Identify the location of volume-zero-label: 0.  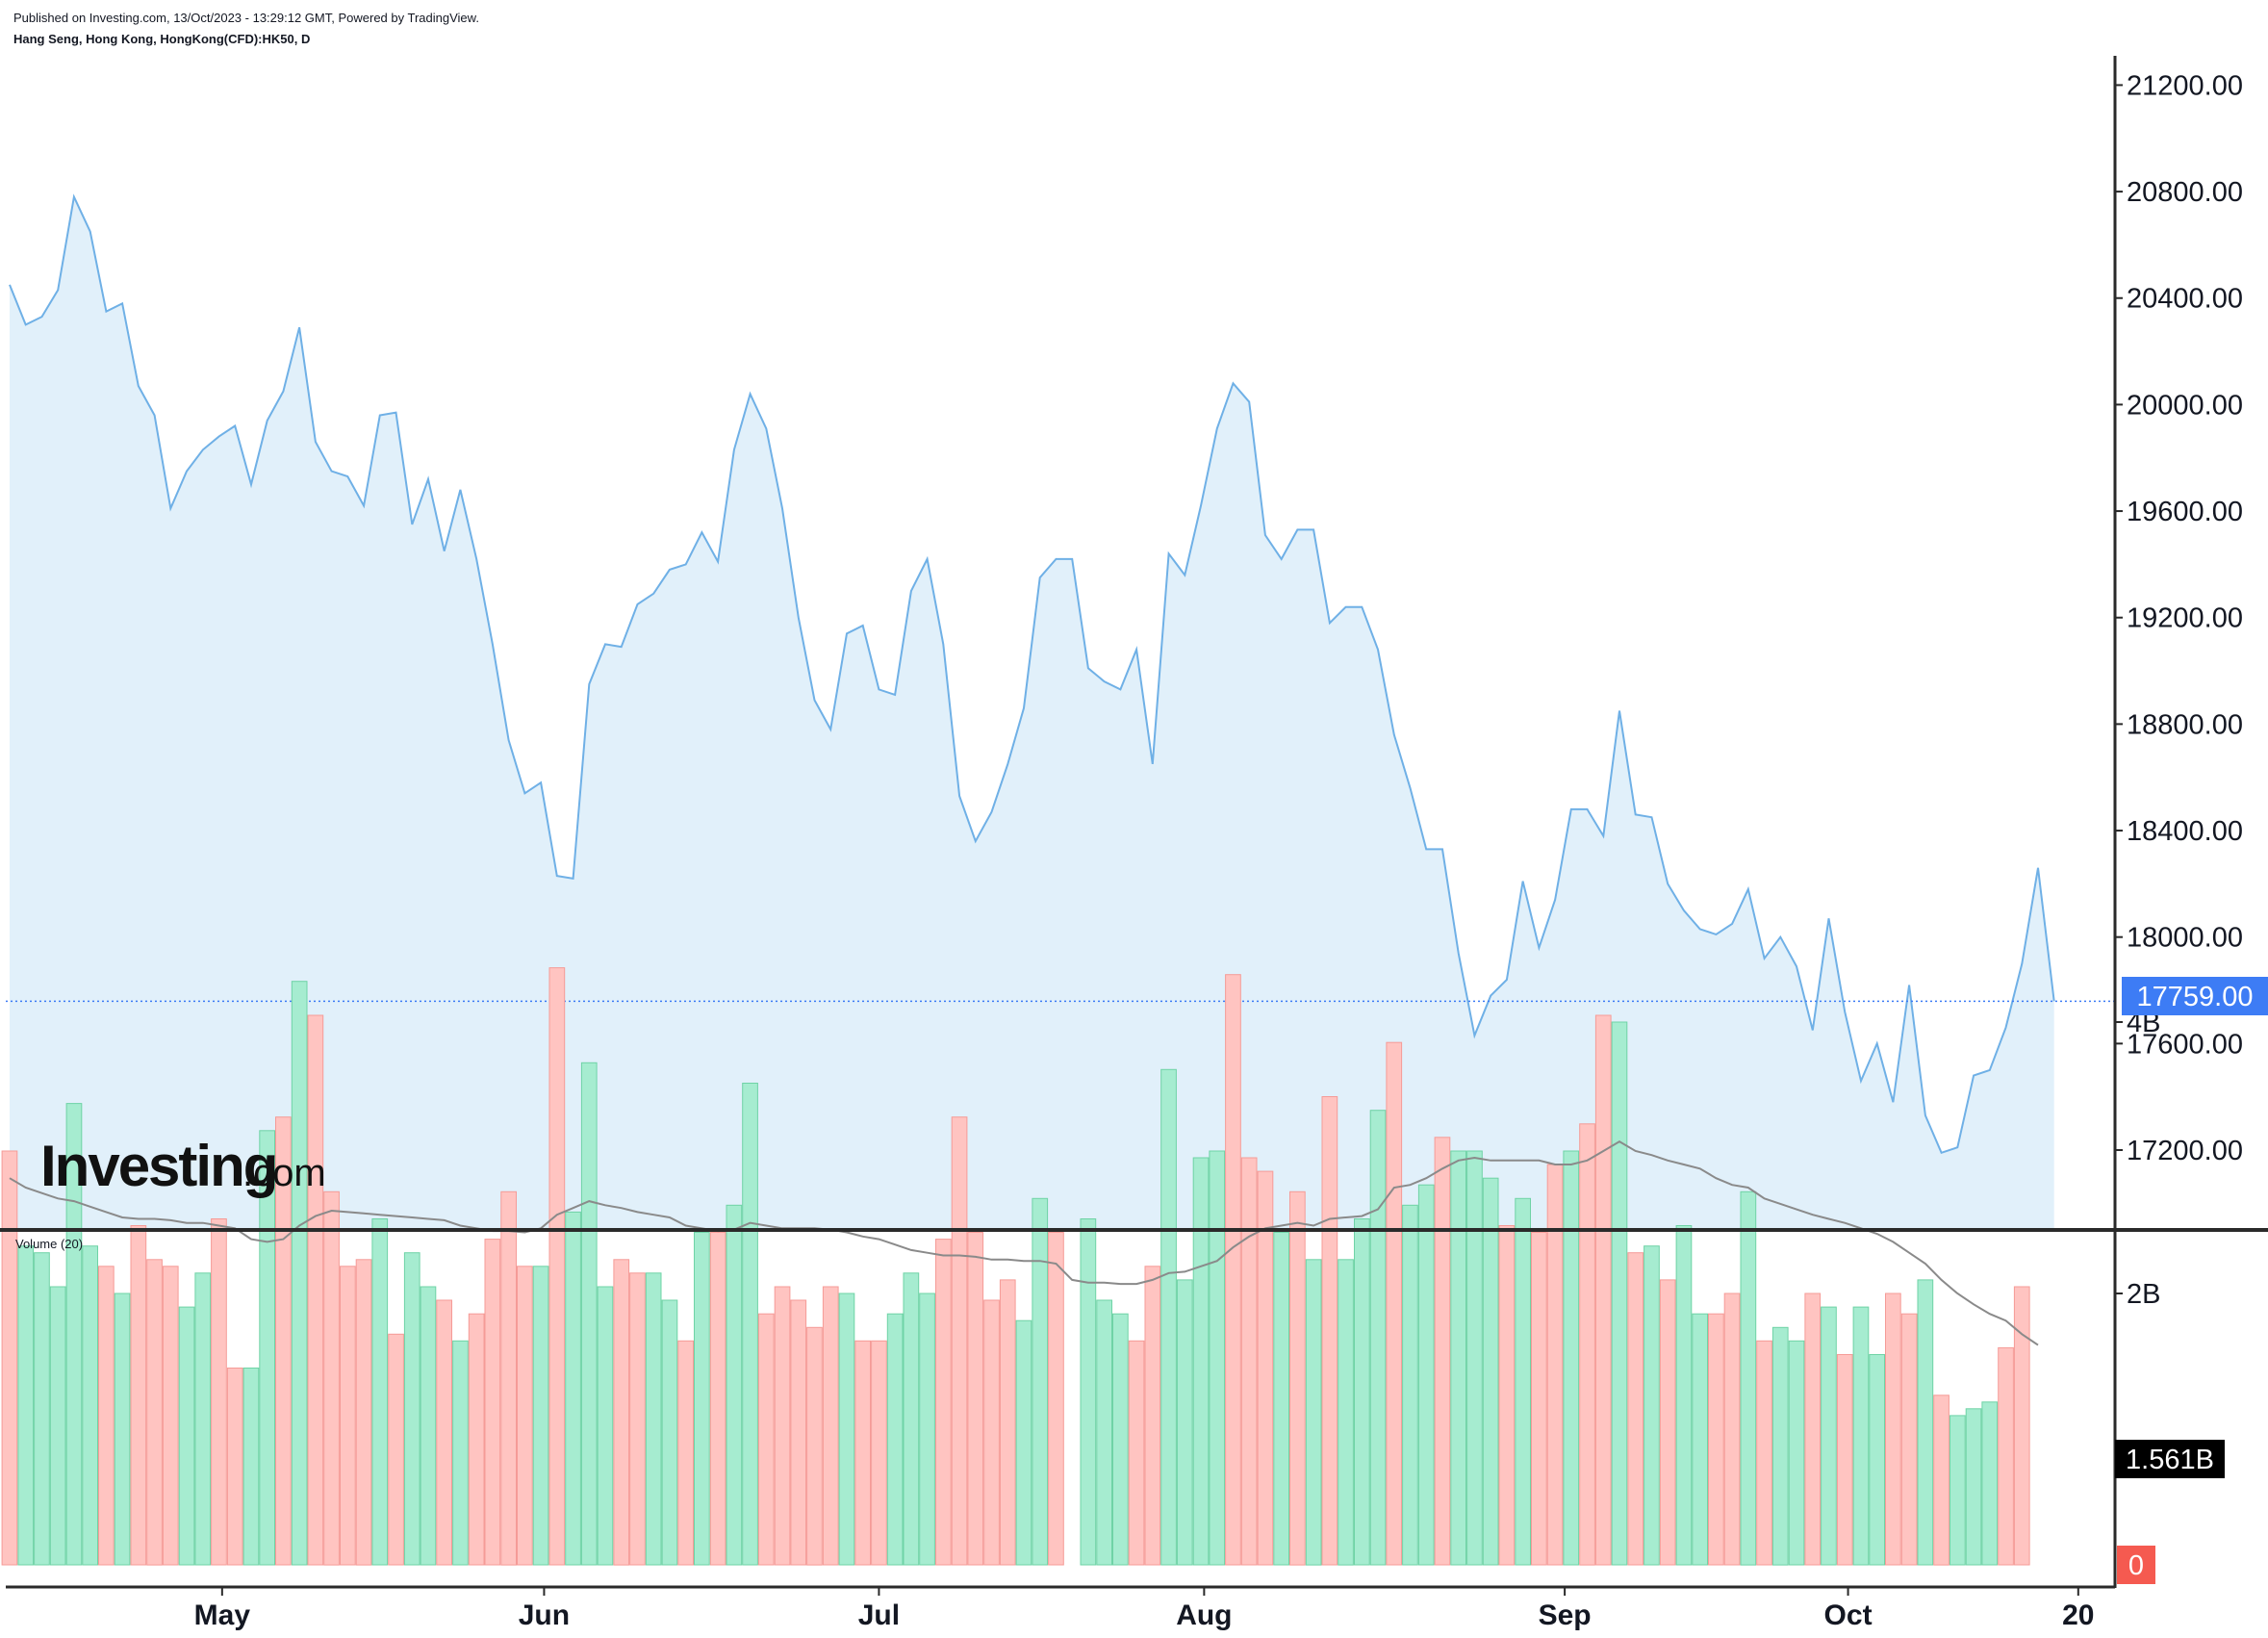
(2136, 1565).